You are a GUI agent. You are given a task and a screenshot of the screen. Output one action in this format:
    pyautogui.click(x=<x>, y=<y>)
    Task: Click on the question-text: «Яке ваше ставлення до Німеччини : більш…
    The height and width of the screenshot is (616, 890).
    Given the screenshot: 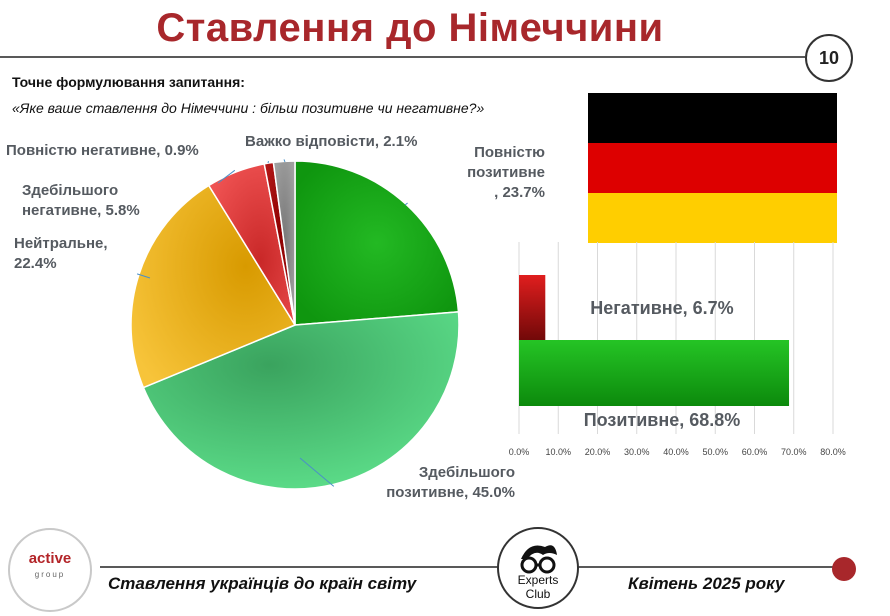 What is the action you would take?
    pyautogui.click(x=248, y=108)
    